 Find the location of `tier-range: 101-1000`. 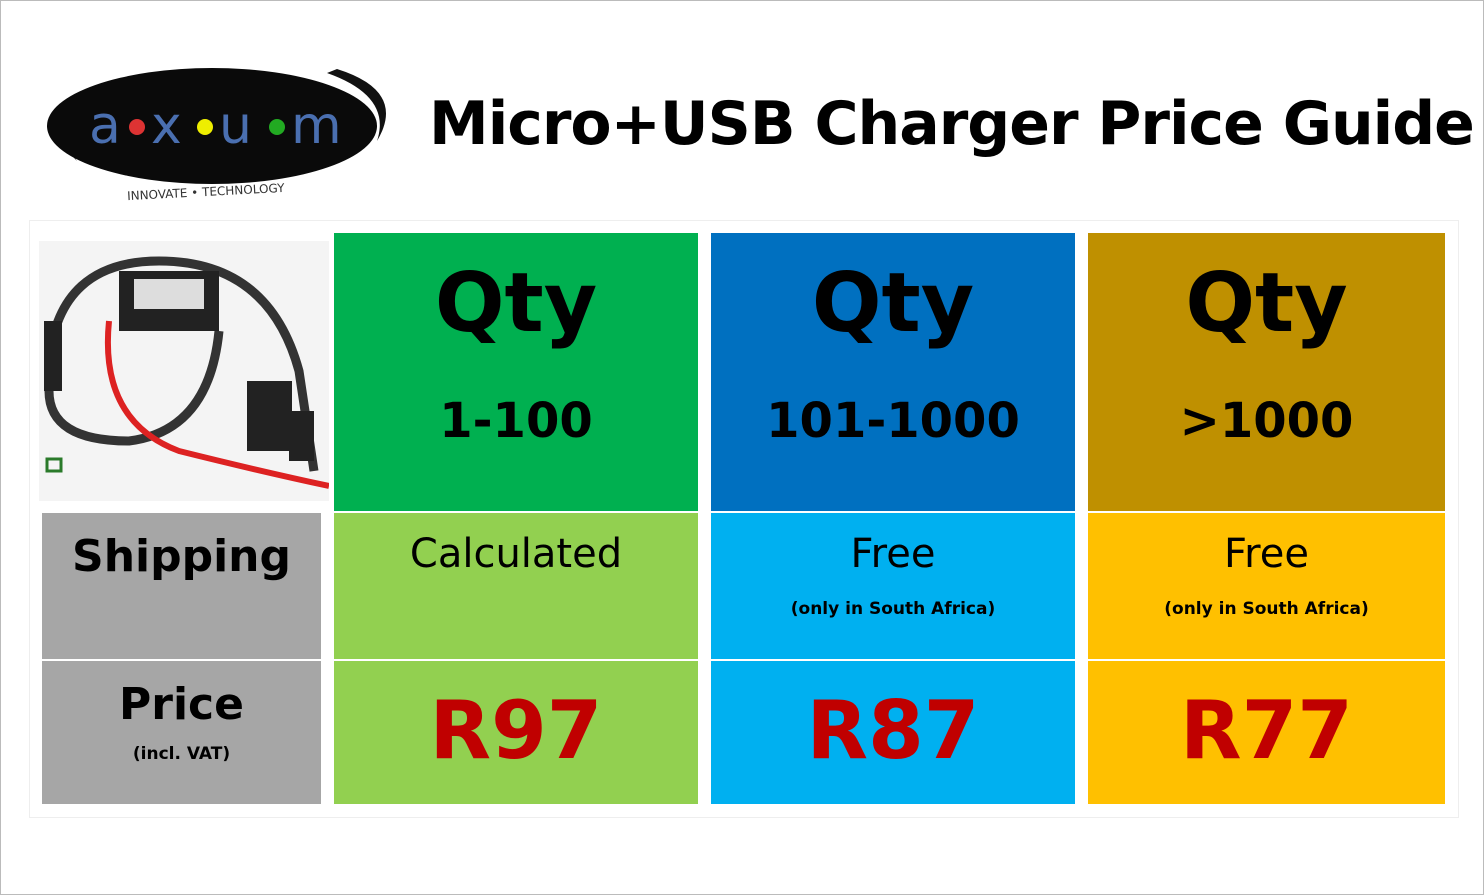

tier-range: 101-1000 is located at coordinates (893, 421).